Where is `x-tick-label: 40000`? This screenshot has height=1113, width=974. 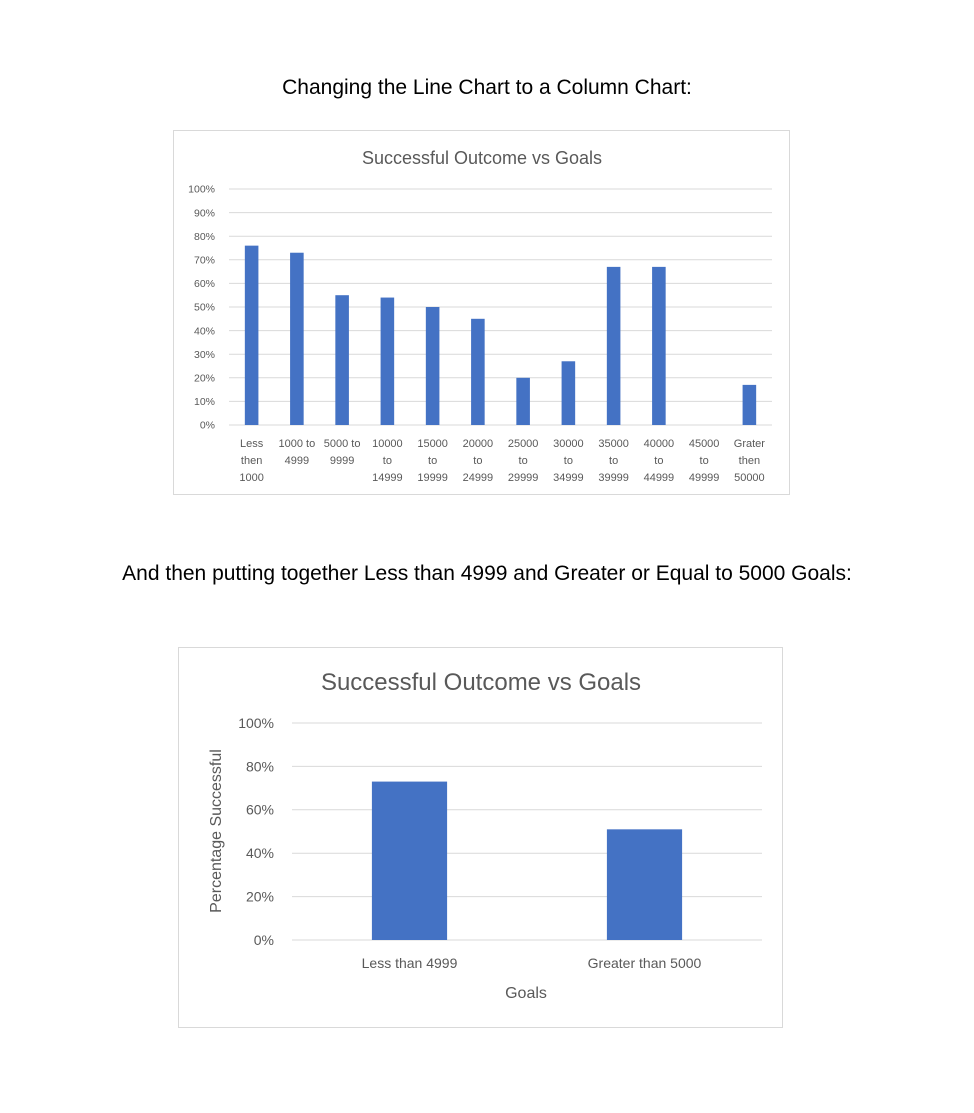 x-tick-label: 40000 is located at coordinates (659, 444).